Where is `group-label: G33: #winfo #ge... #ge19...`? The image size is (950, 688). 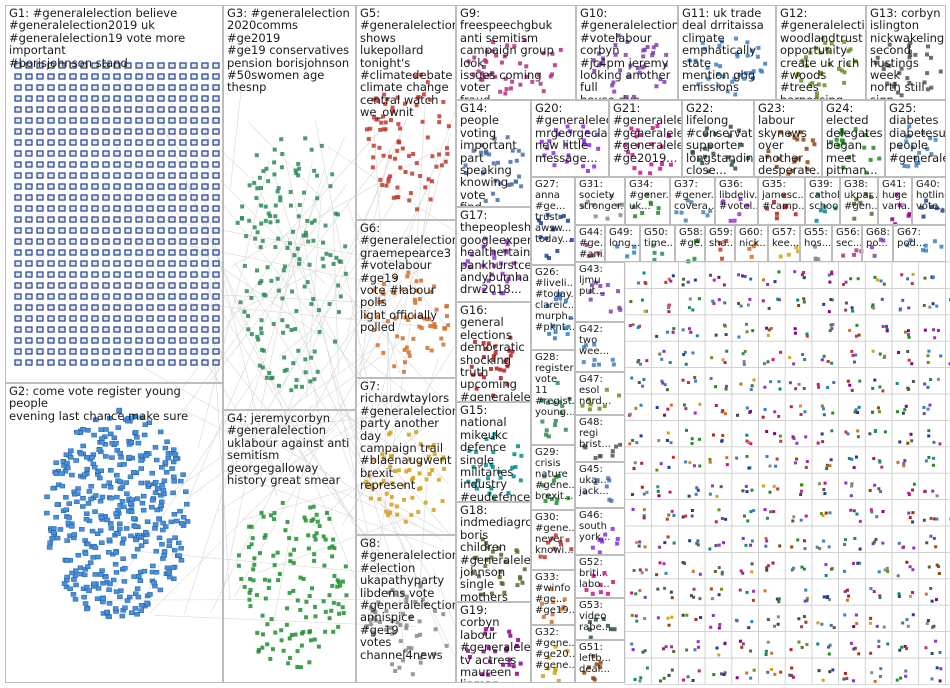
group-label: G33: #winfo #ge... #ge19... is located at coordinates (553, 597).